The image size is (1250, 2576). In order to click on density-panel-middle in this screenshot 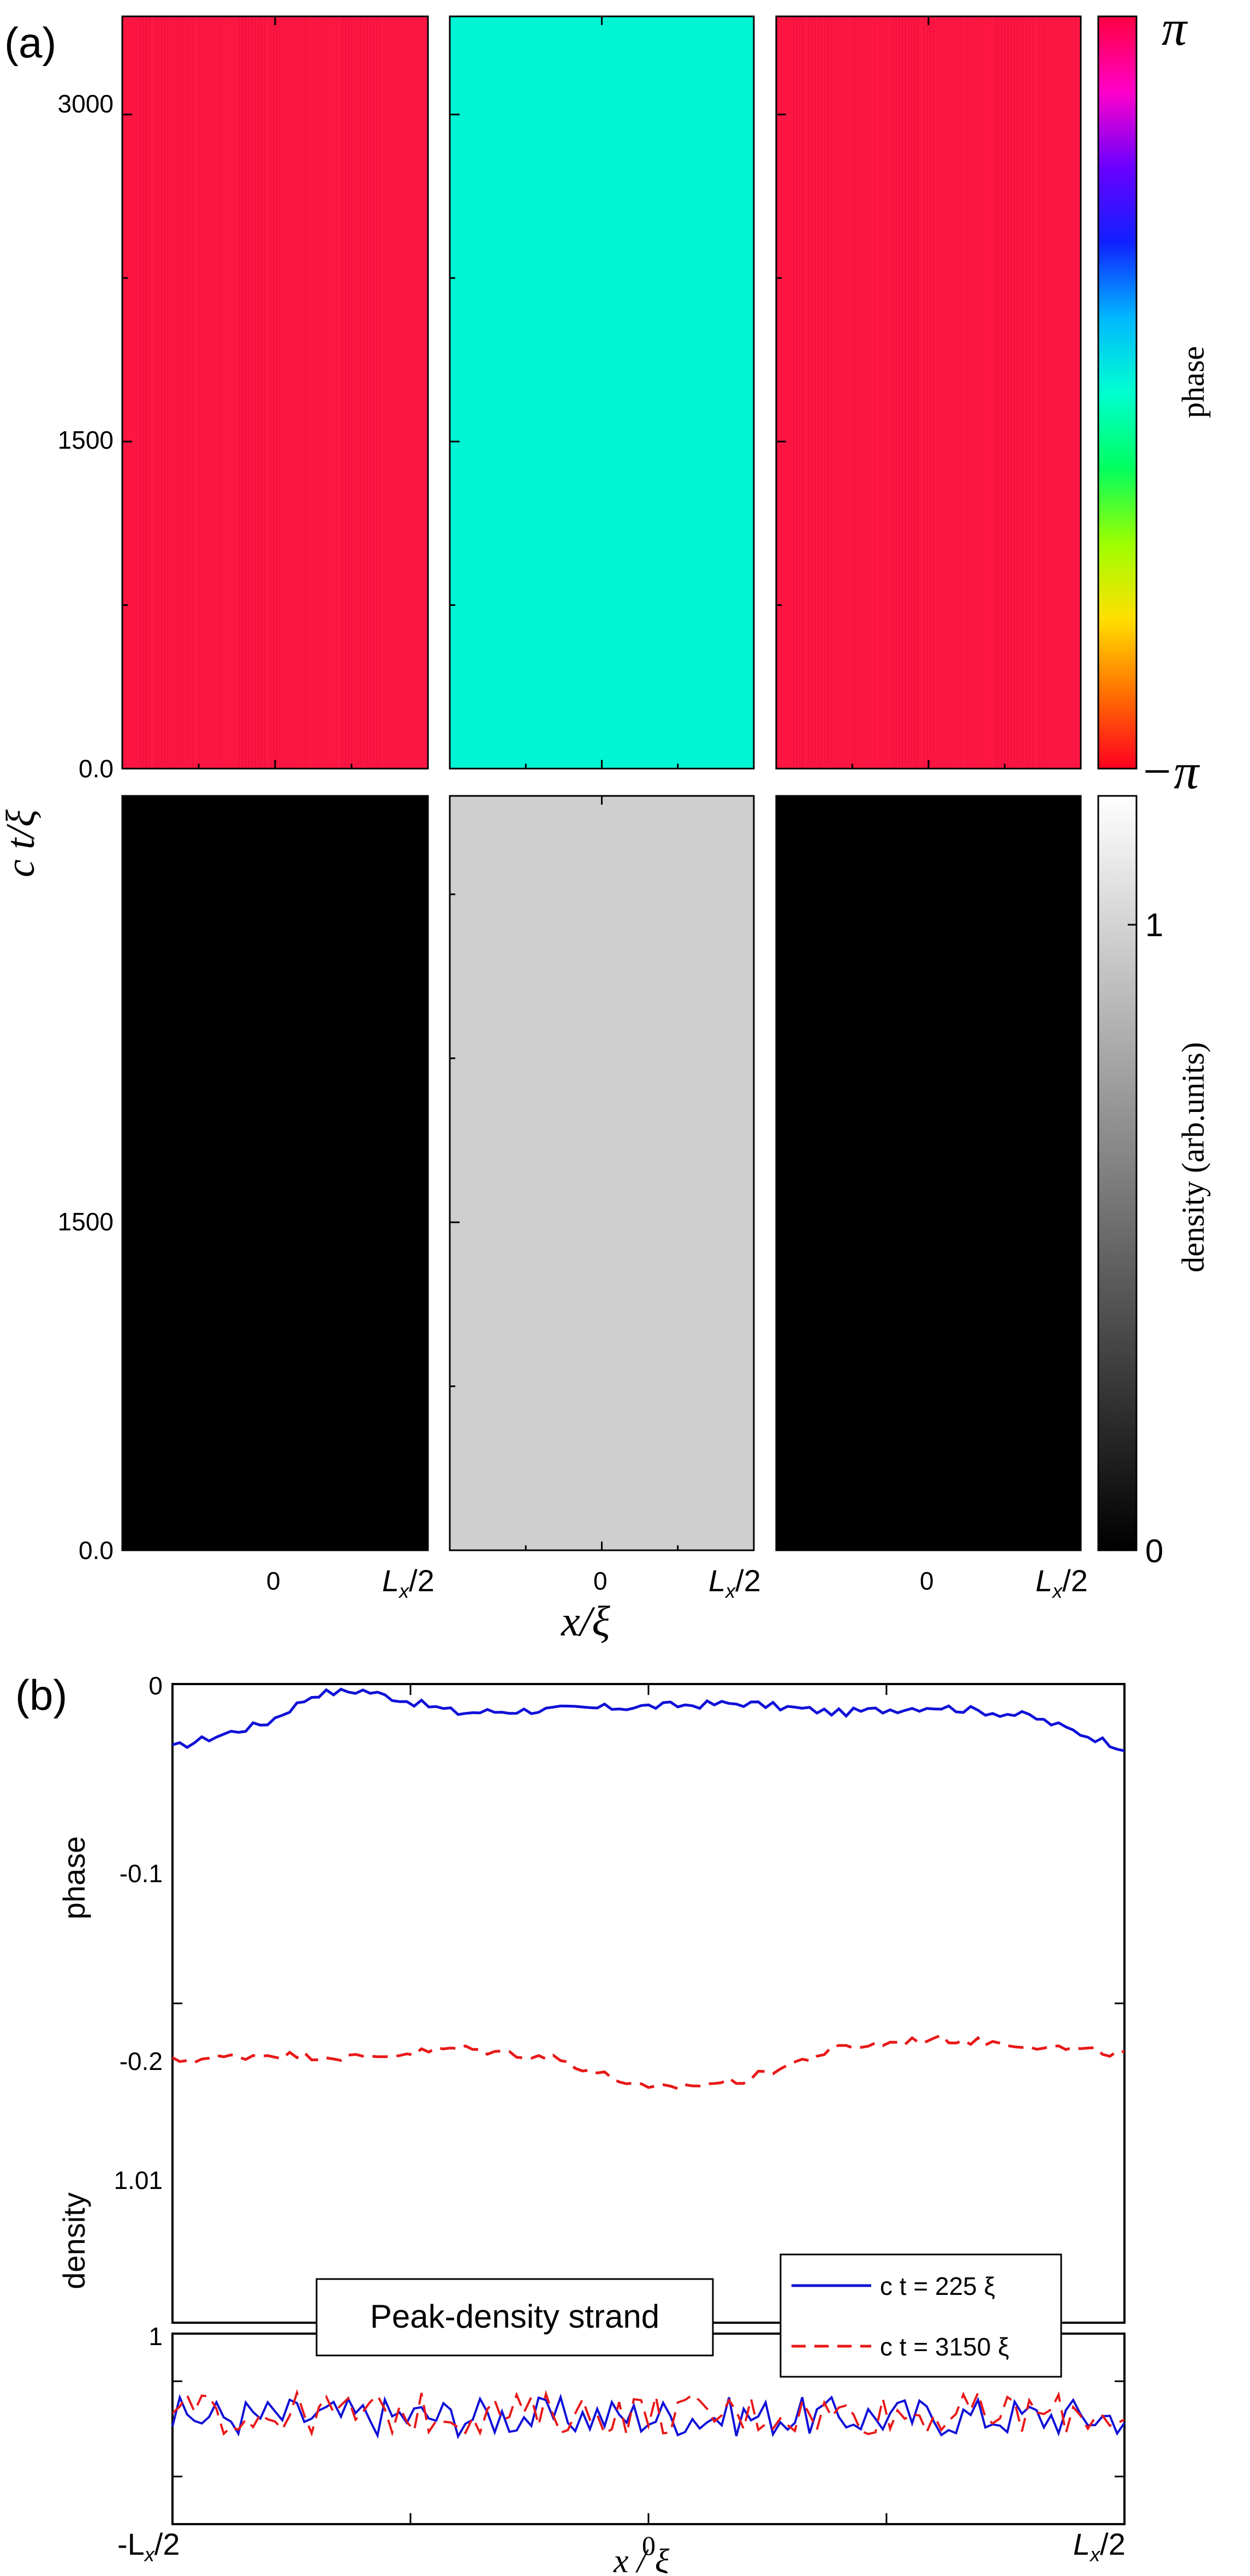, I will do `click(602, 1173)`.